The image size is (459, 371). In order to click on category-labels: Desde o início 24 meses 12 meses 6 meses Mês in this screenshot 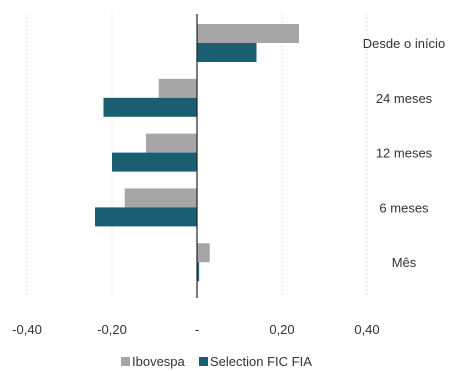, I will do `click(404, 153)`.